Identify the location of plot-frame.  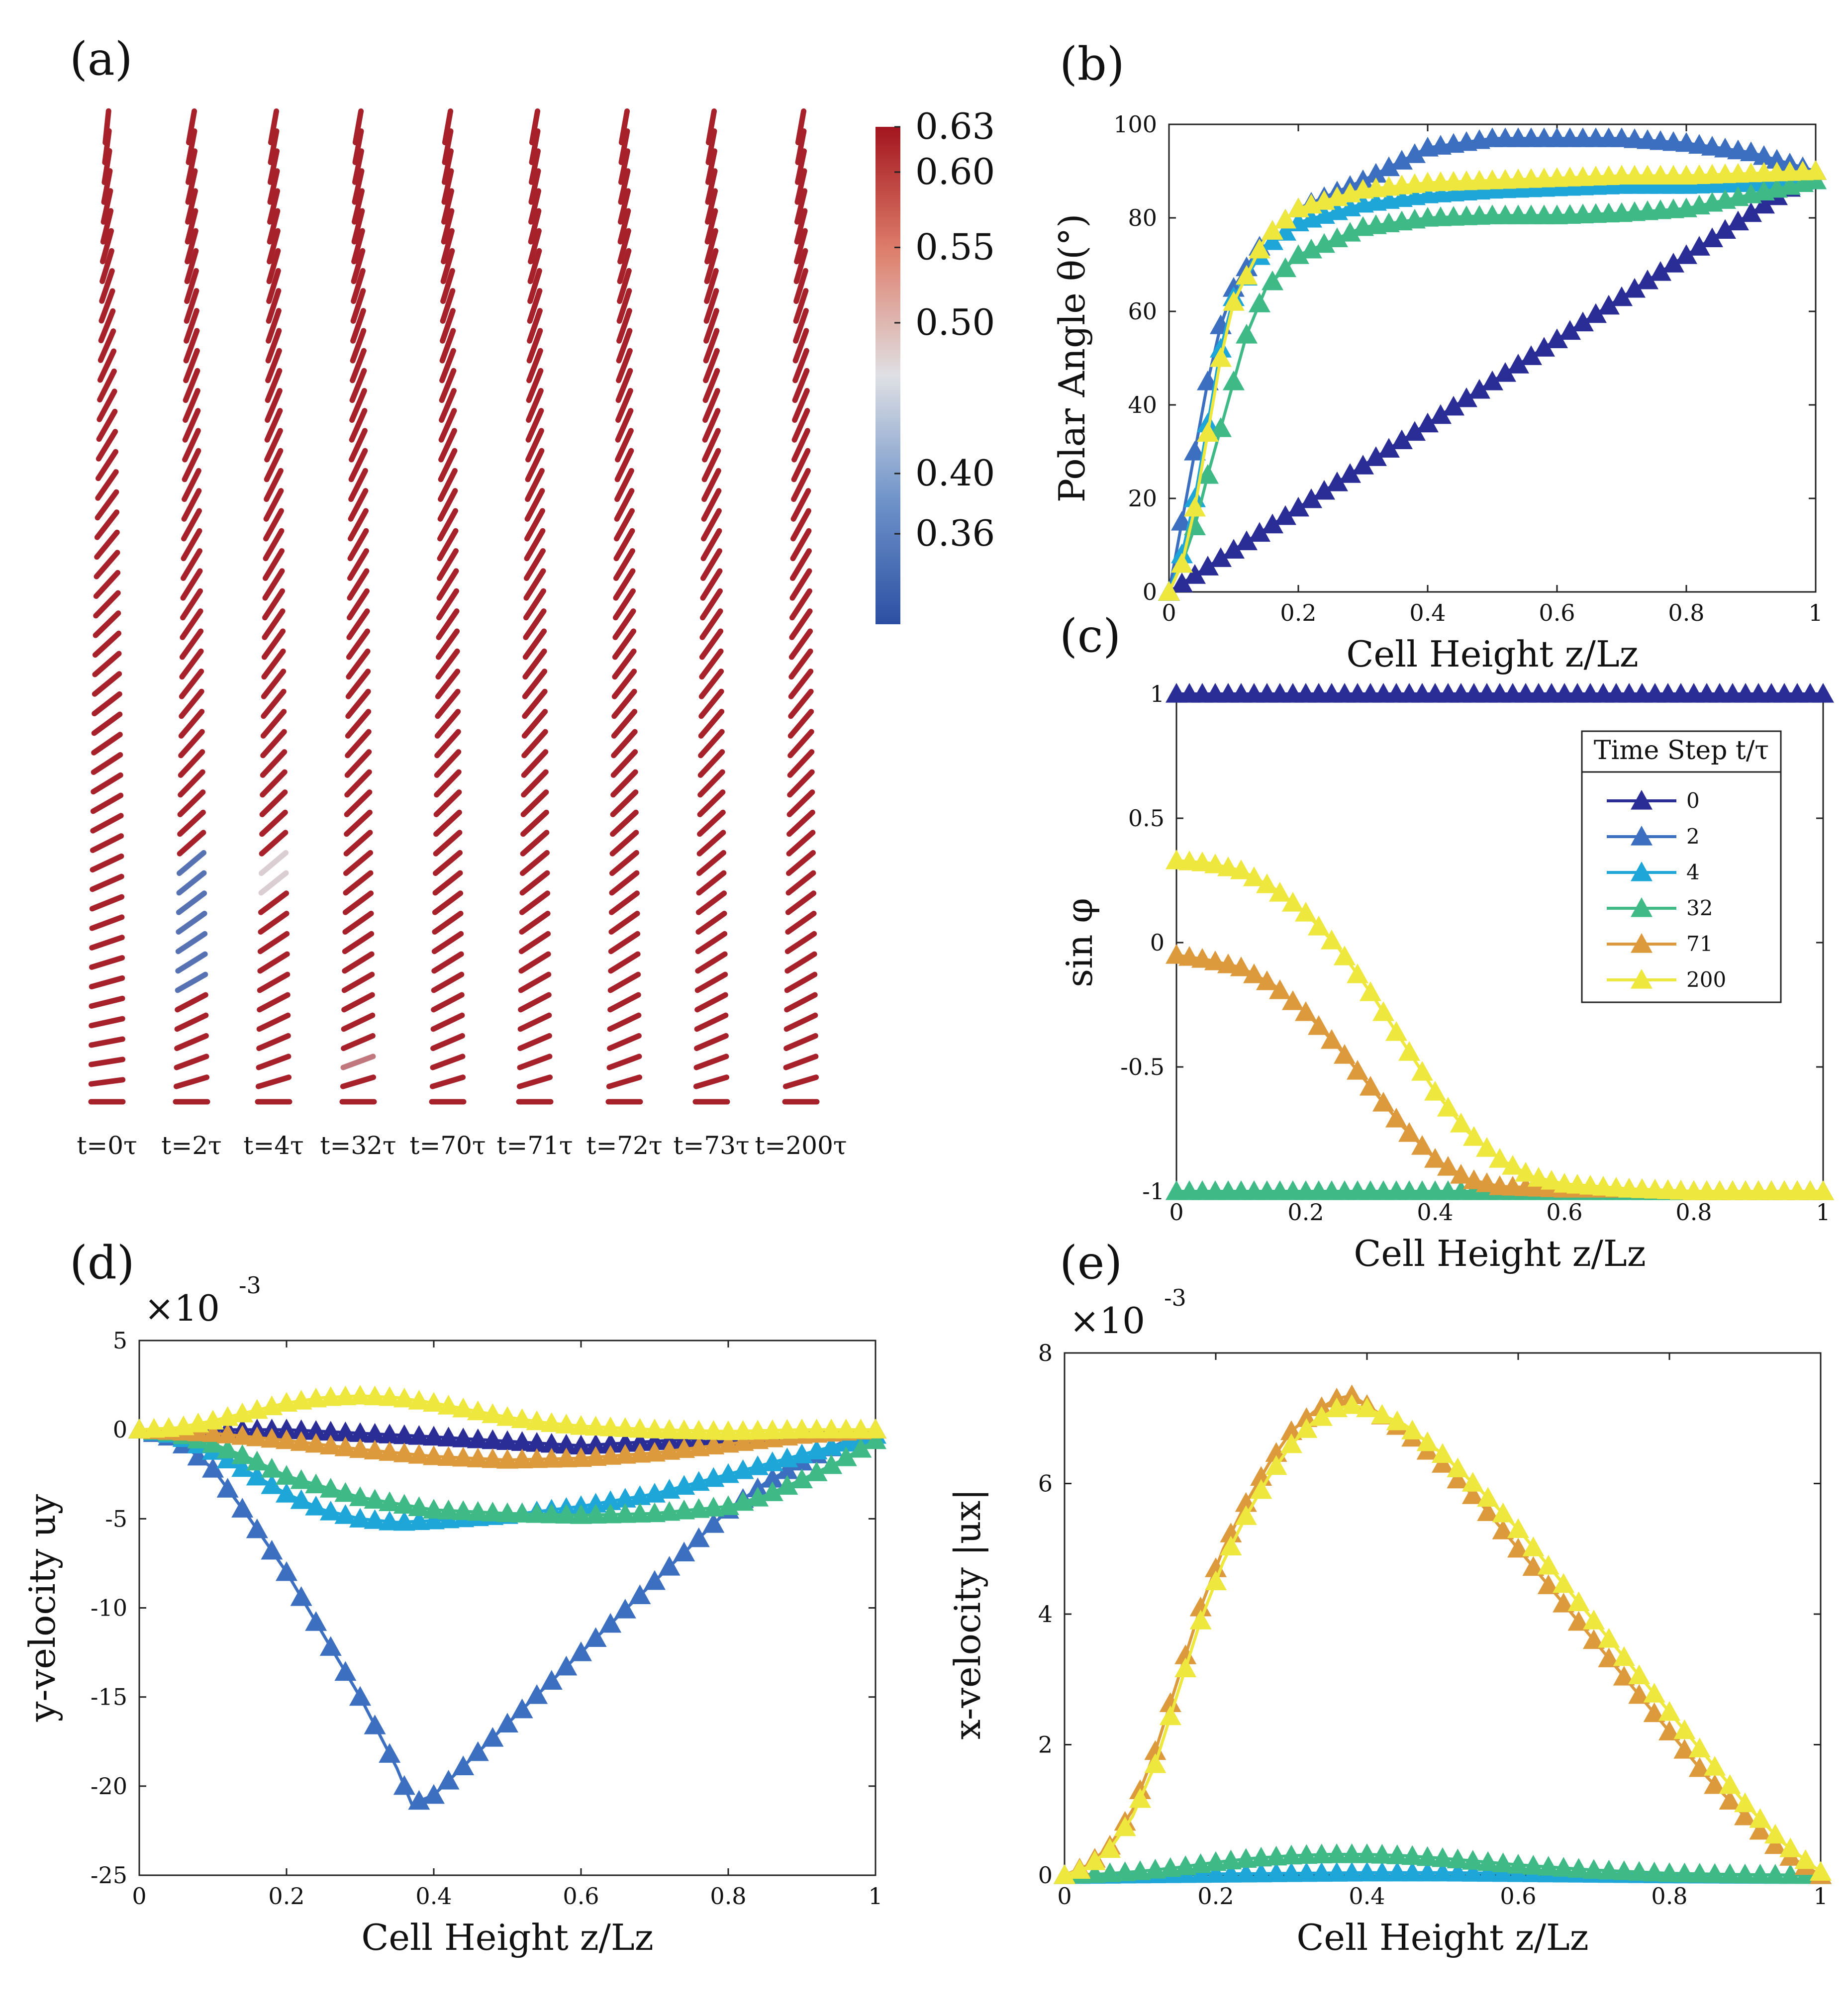
(1443, 1614).